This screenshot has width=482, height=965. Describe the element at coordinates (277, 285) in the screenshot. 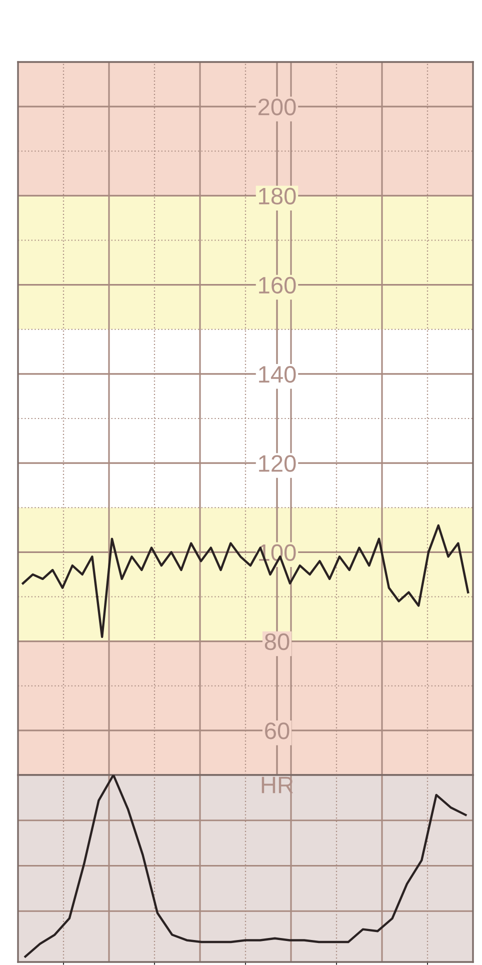

I see `y-tick-label: 160` at that location.